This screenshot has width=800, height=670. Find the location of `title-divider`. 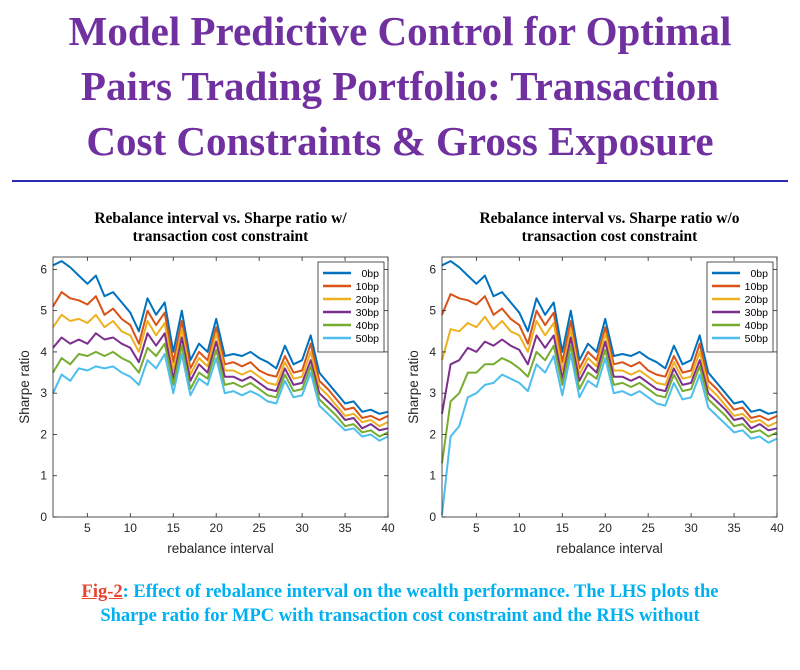

title-divider is located at coordinates (400, 181).